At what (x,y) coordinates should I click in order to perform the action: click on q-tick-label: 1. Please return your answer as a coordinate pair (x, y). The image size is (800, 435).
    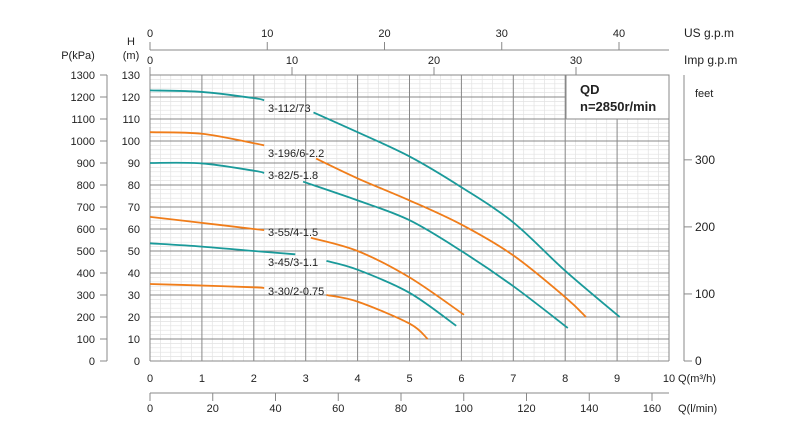
    Looking at the image, I should click on (202, 379).